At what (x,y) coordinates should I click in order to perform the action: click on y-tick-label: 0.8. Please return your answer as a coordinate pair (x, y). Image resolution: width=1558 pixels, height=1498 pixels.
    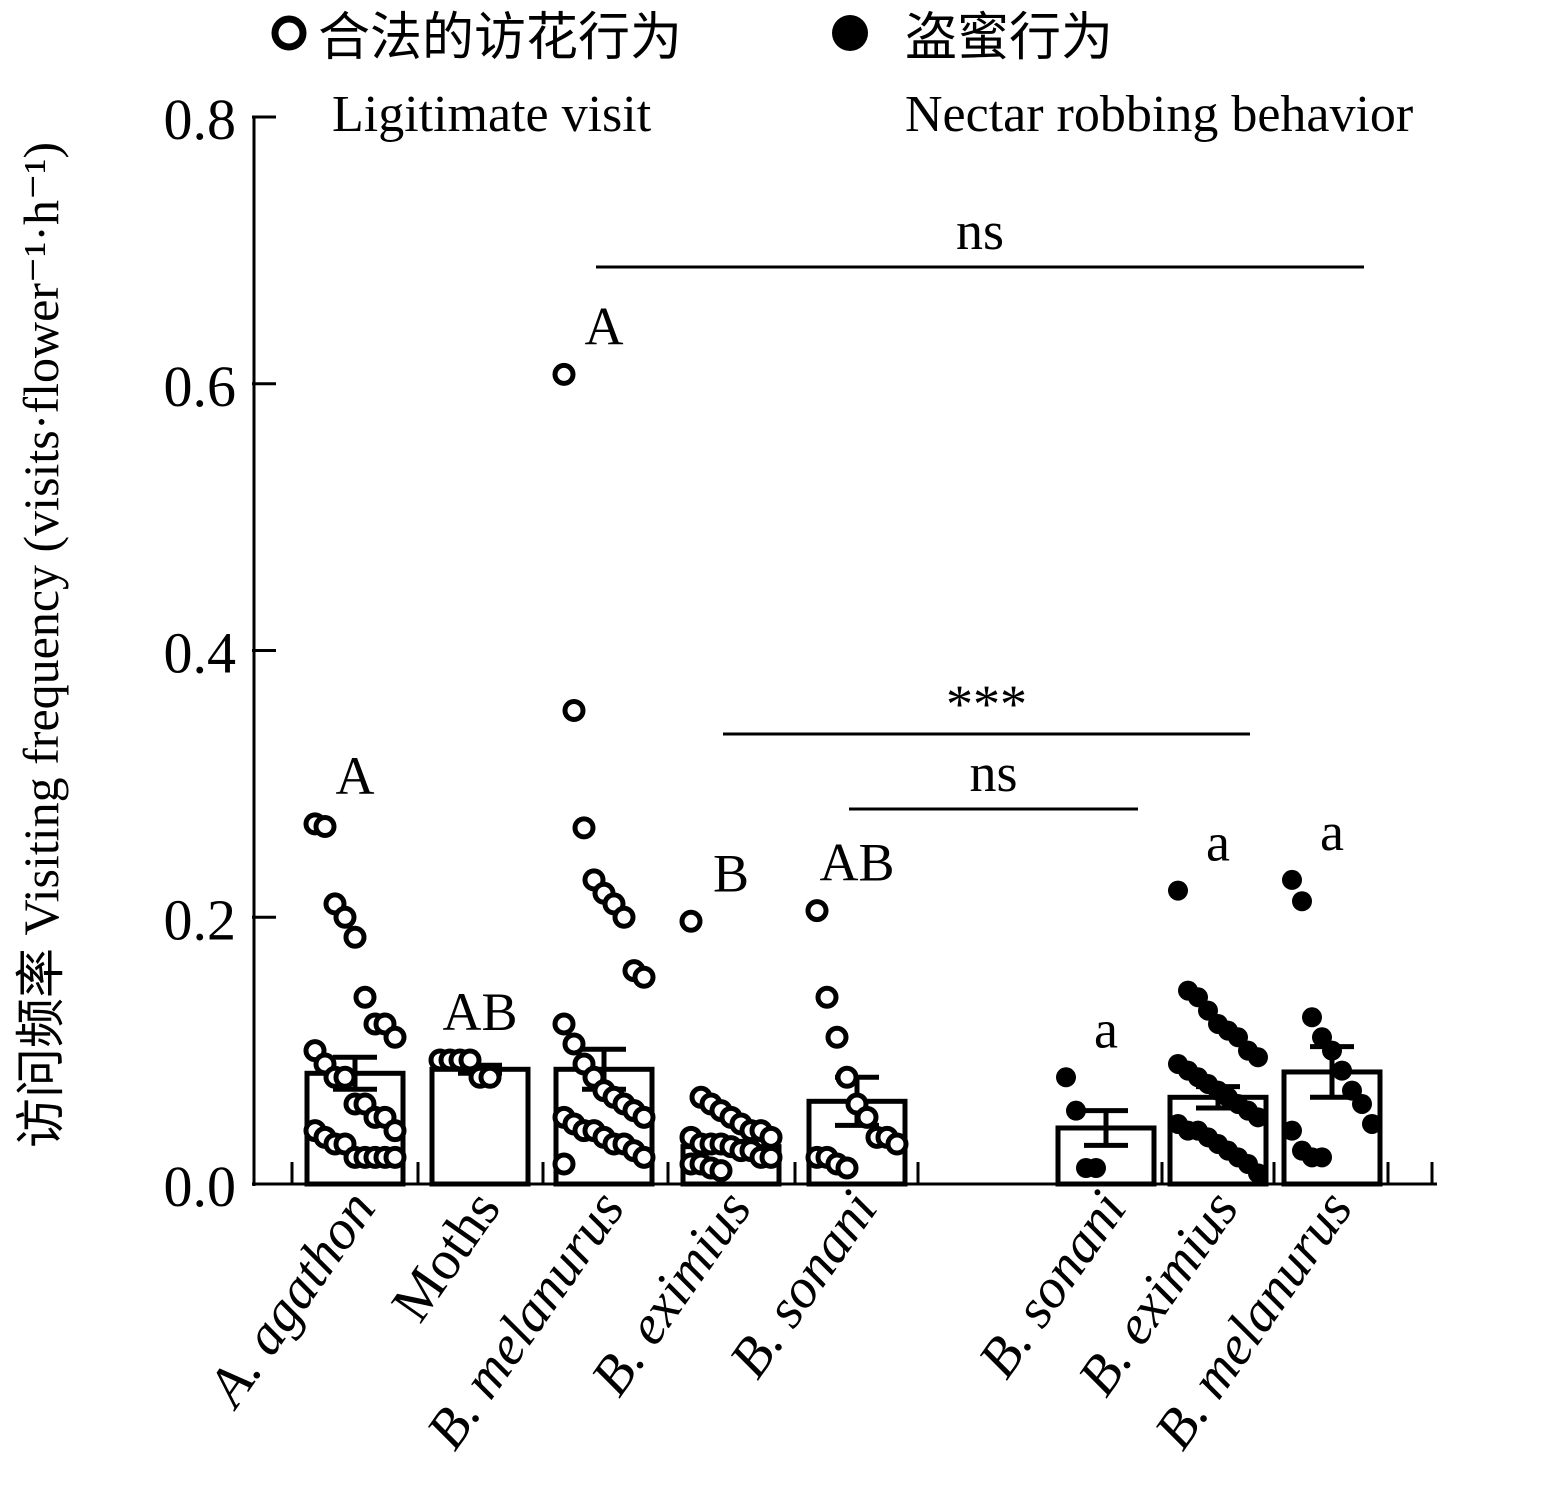
    Looking at the image, I should click on (200, 119).